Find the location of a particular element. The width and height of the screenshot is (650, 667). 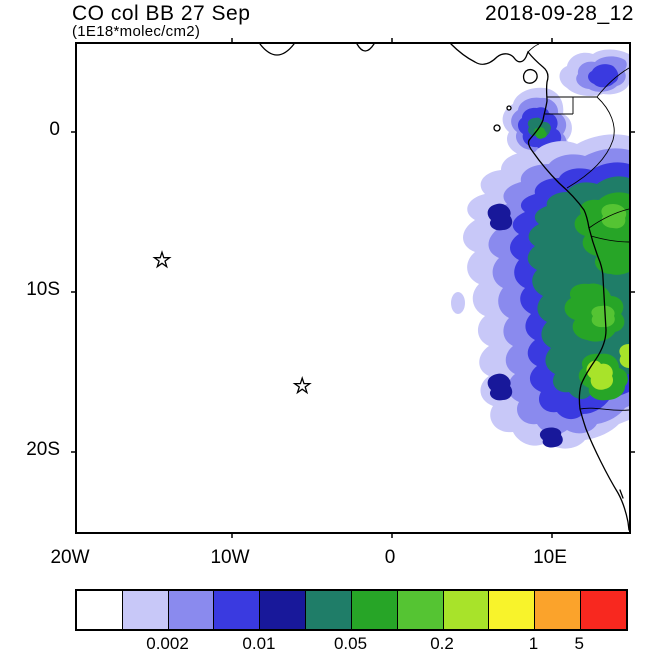

colorbar-labels: 0.002 0.01 0.05 0.2 1 5 is located at coordinates (350, 646).